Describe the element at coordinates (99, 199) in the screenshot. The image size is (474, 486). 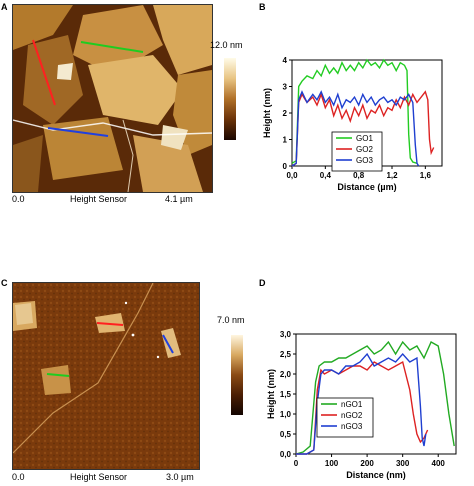
I see `afm-sensor-a: Height Sensor` at that location.